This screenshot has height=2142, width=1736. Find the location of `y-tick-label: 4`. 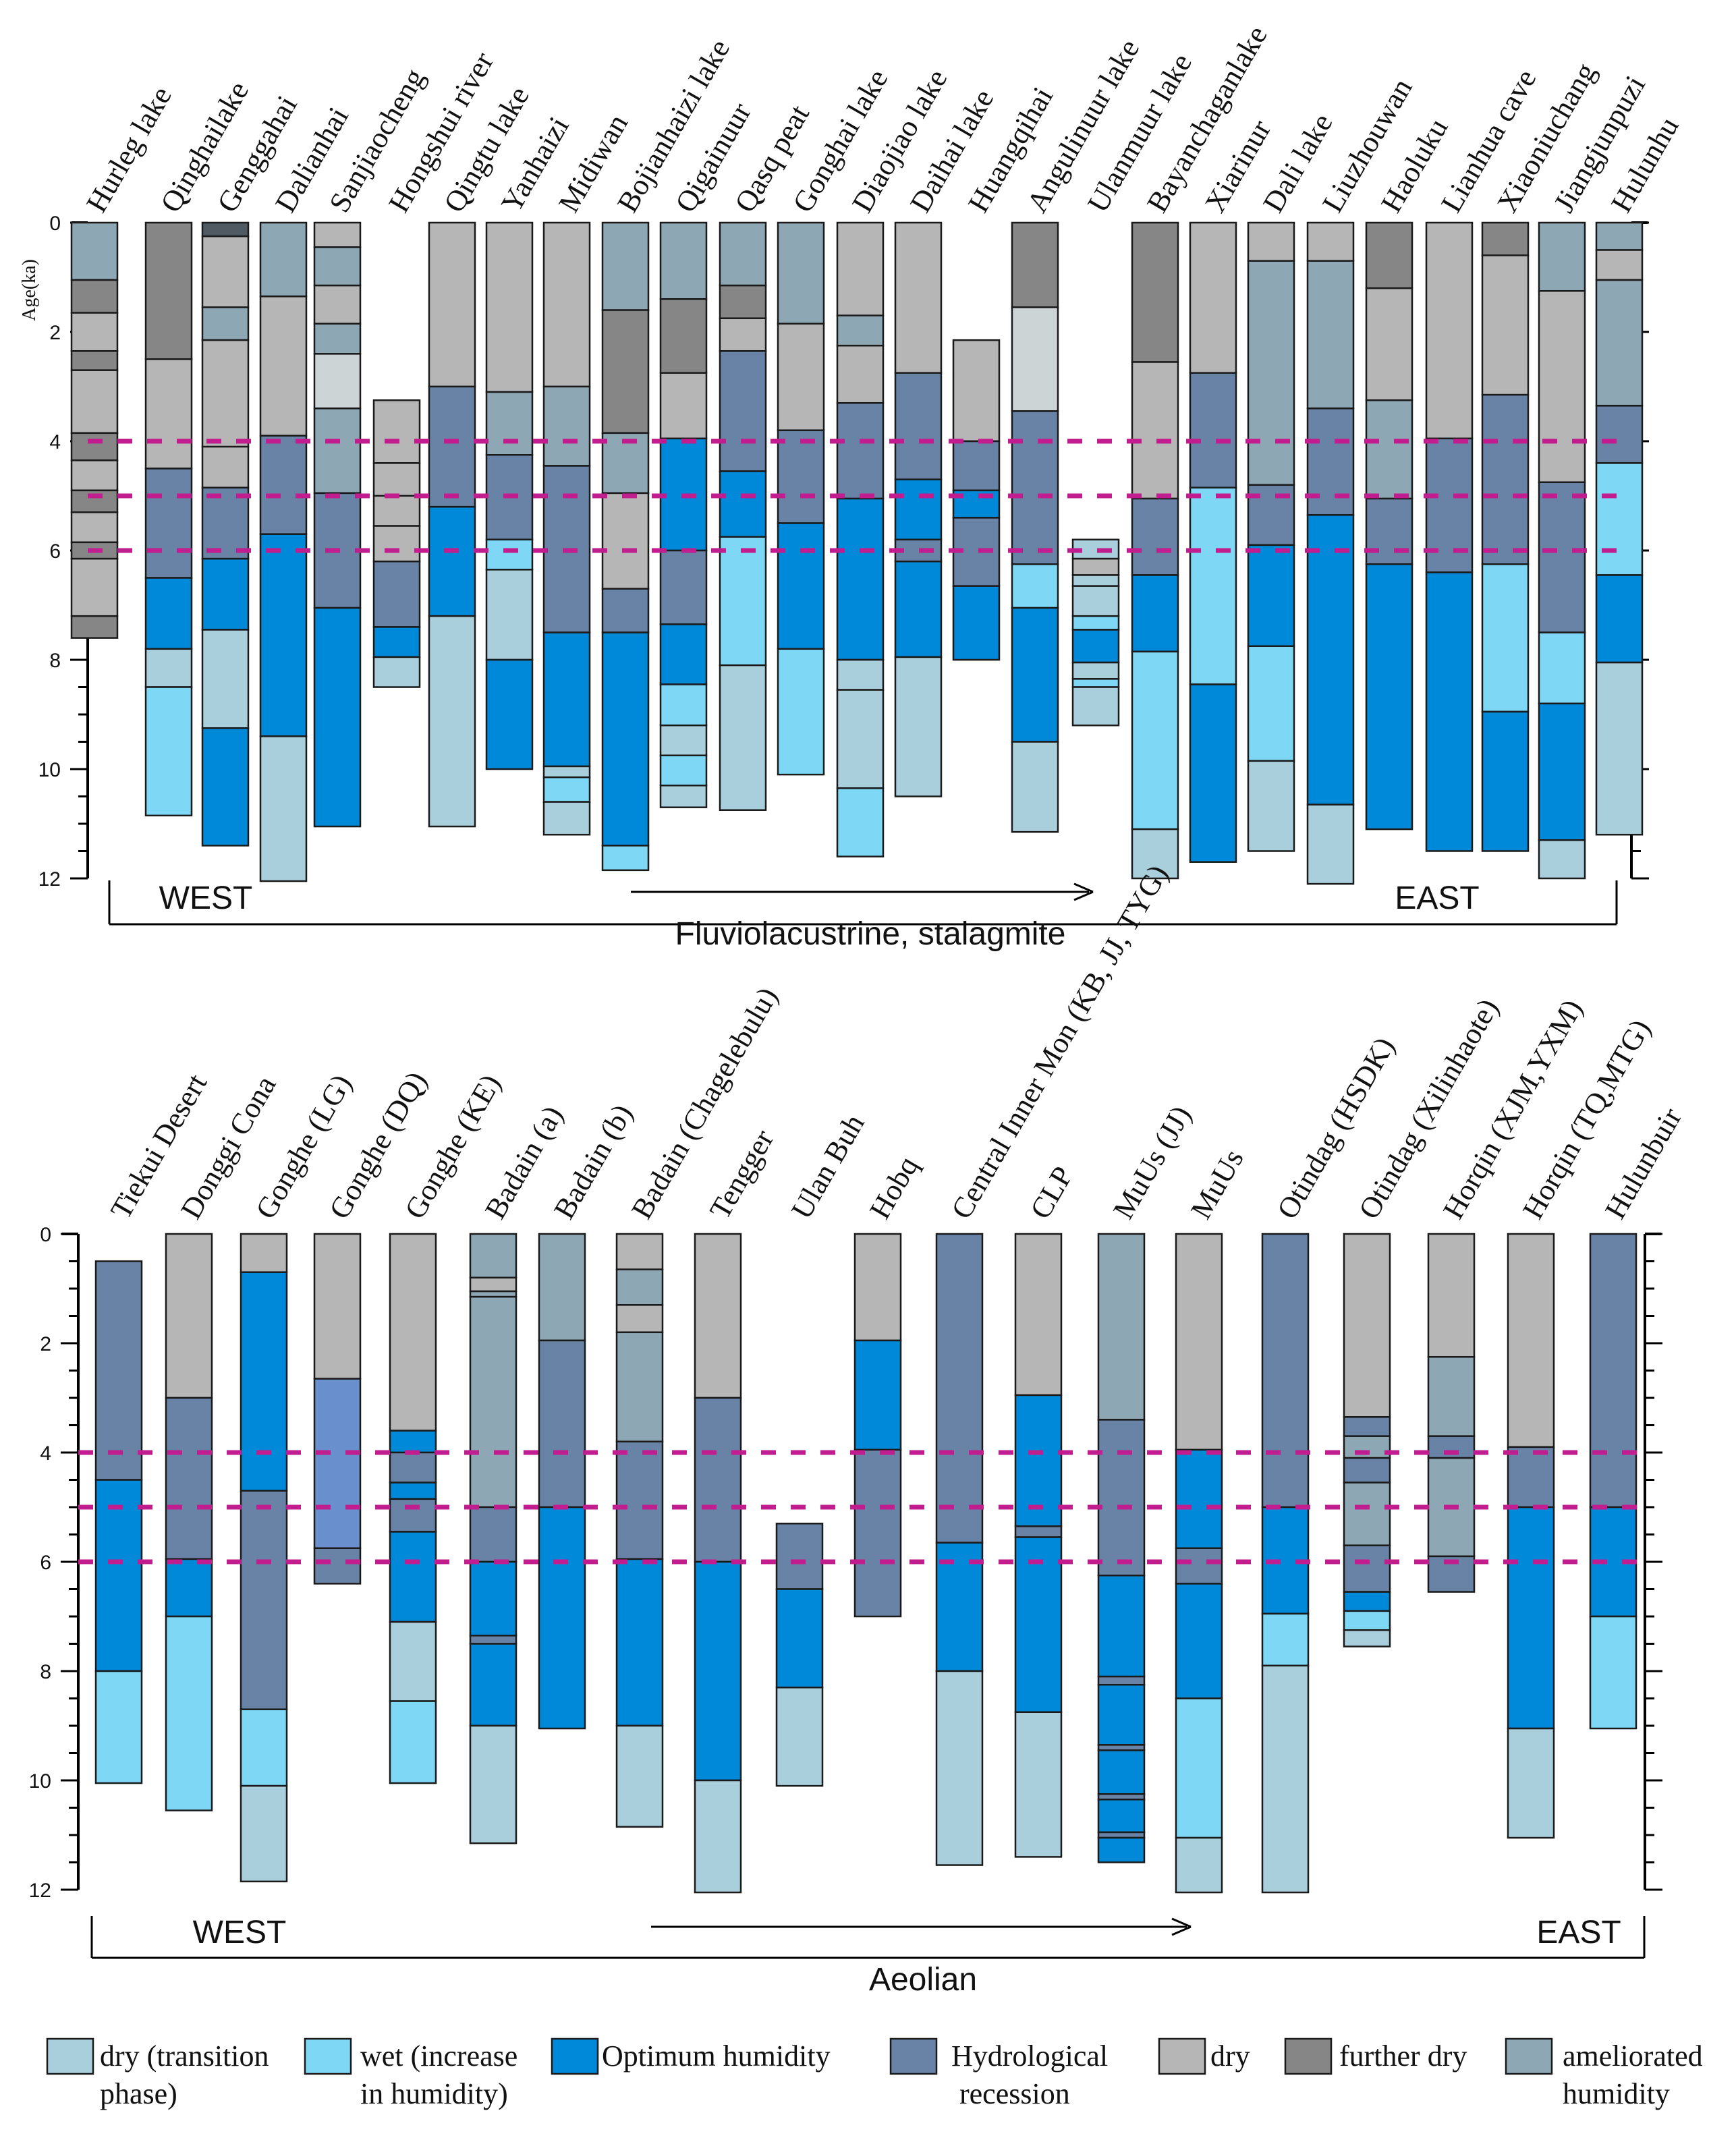

y-tick-label: 4 is located at coordinates (55, 442).